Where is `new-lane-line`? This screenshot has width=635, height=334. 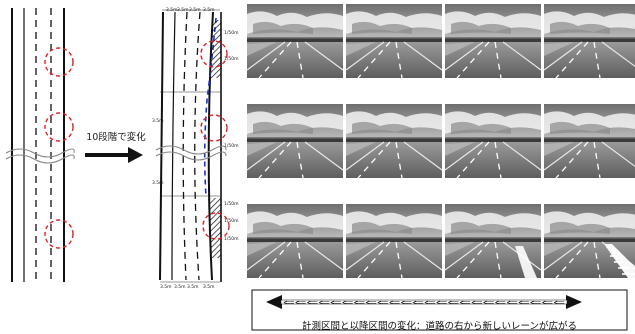
new-lane-line is located at coordinates (210, 107).